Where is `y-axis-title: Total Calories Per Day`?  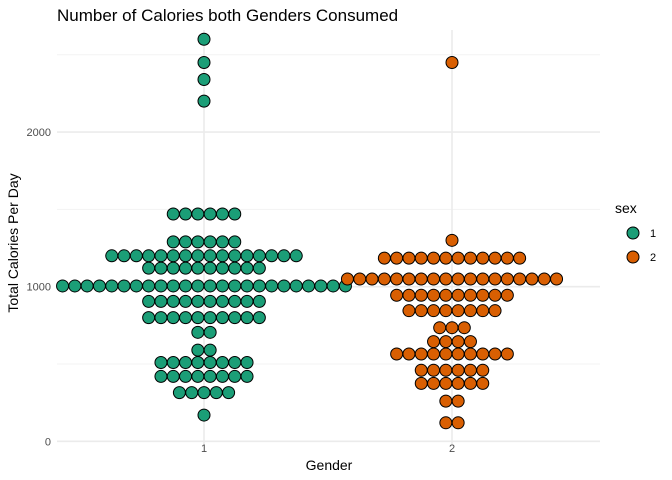
y-axis-title: Total Calories Per Day is located at coordinates (13, 242).